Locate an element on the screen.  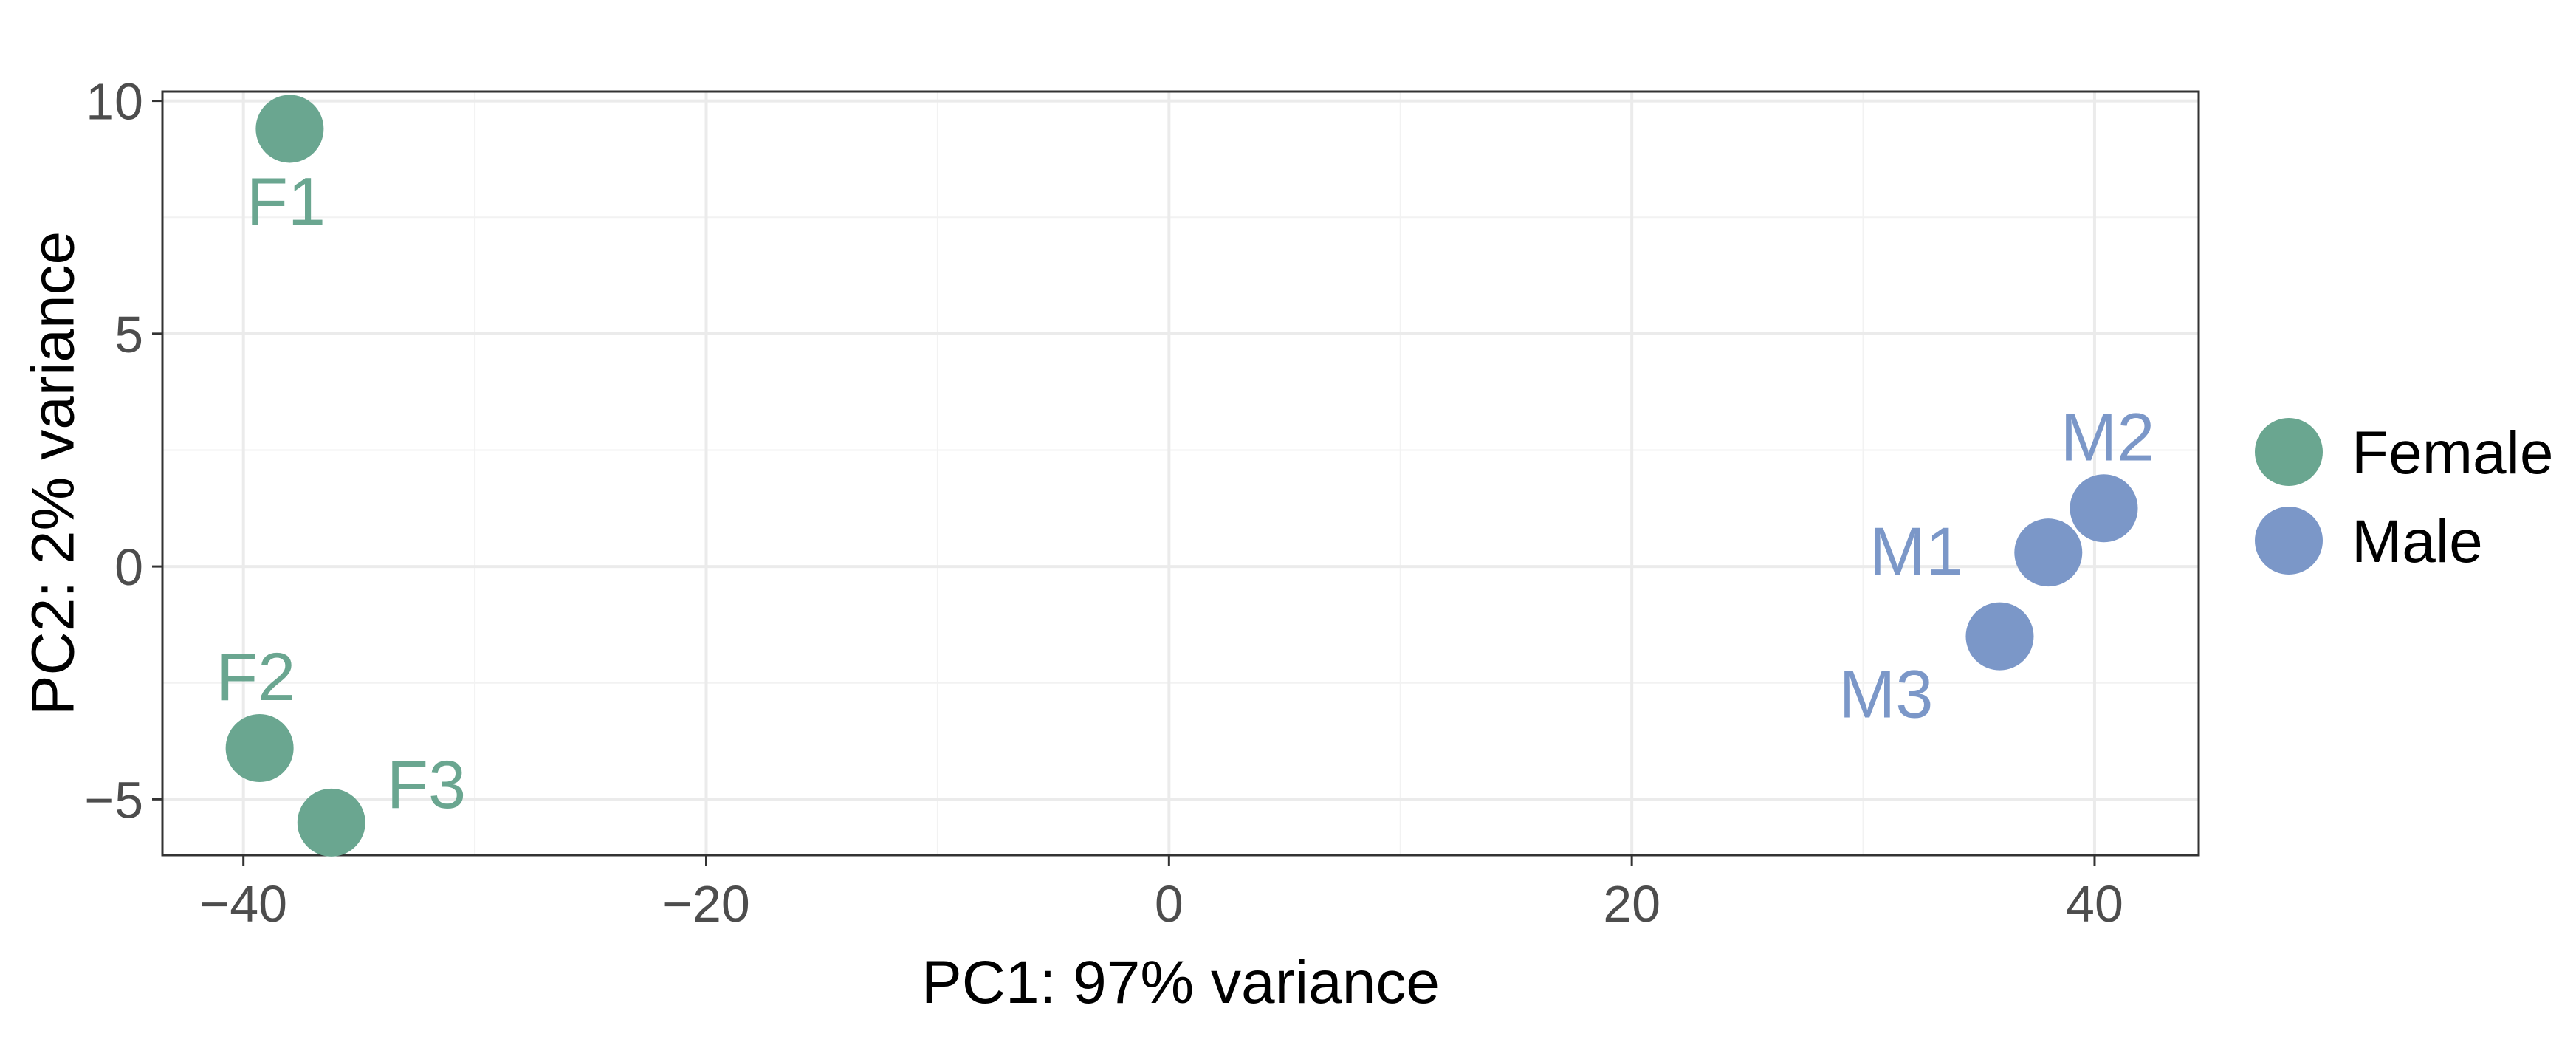
x-tick-label: −40 is located at coordinates (243, 904).